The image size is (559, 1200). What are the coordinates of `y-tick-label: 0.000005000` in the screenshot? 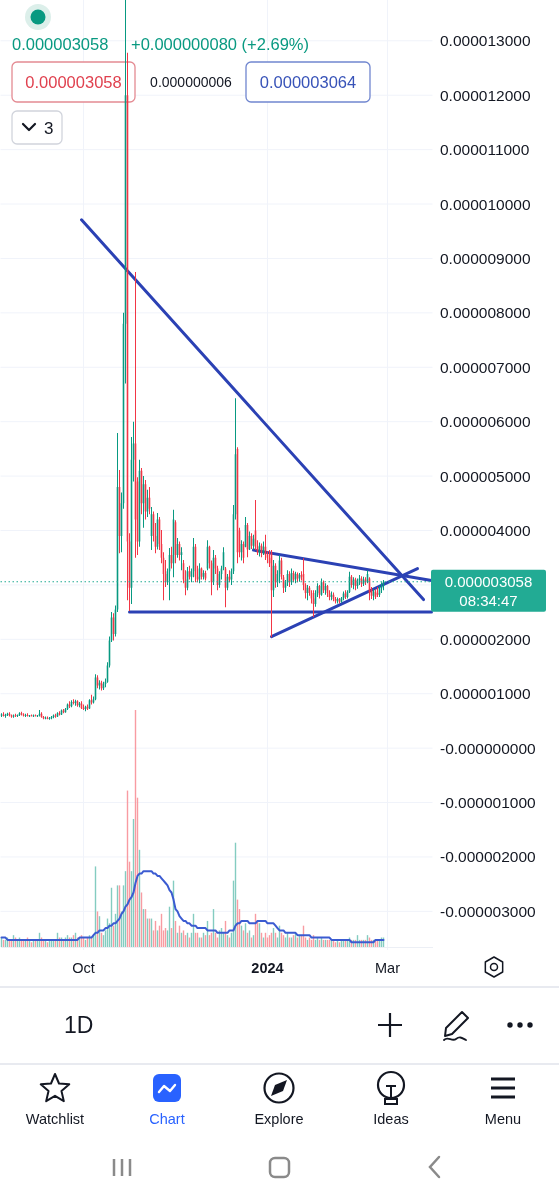 It's located at (485, 476).